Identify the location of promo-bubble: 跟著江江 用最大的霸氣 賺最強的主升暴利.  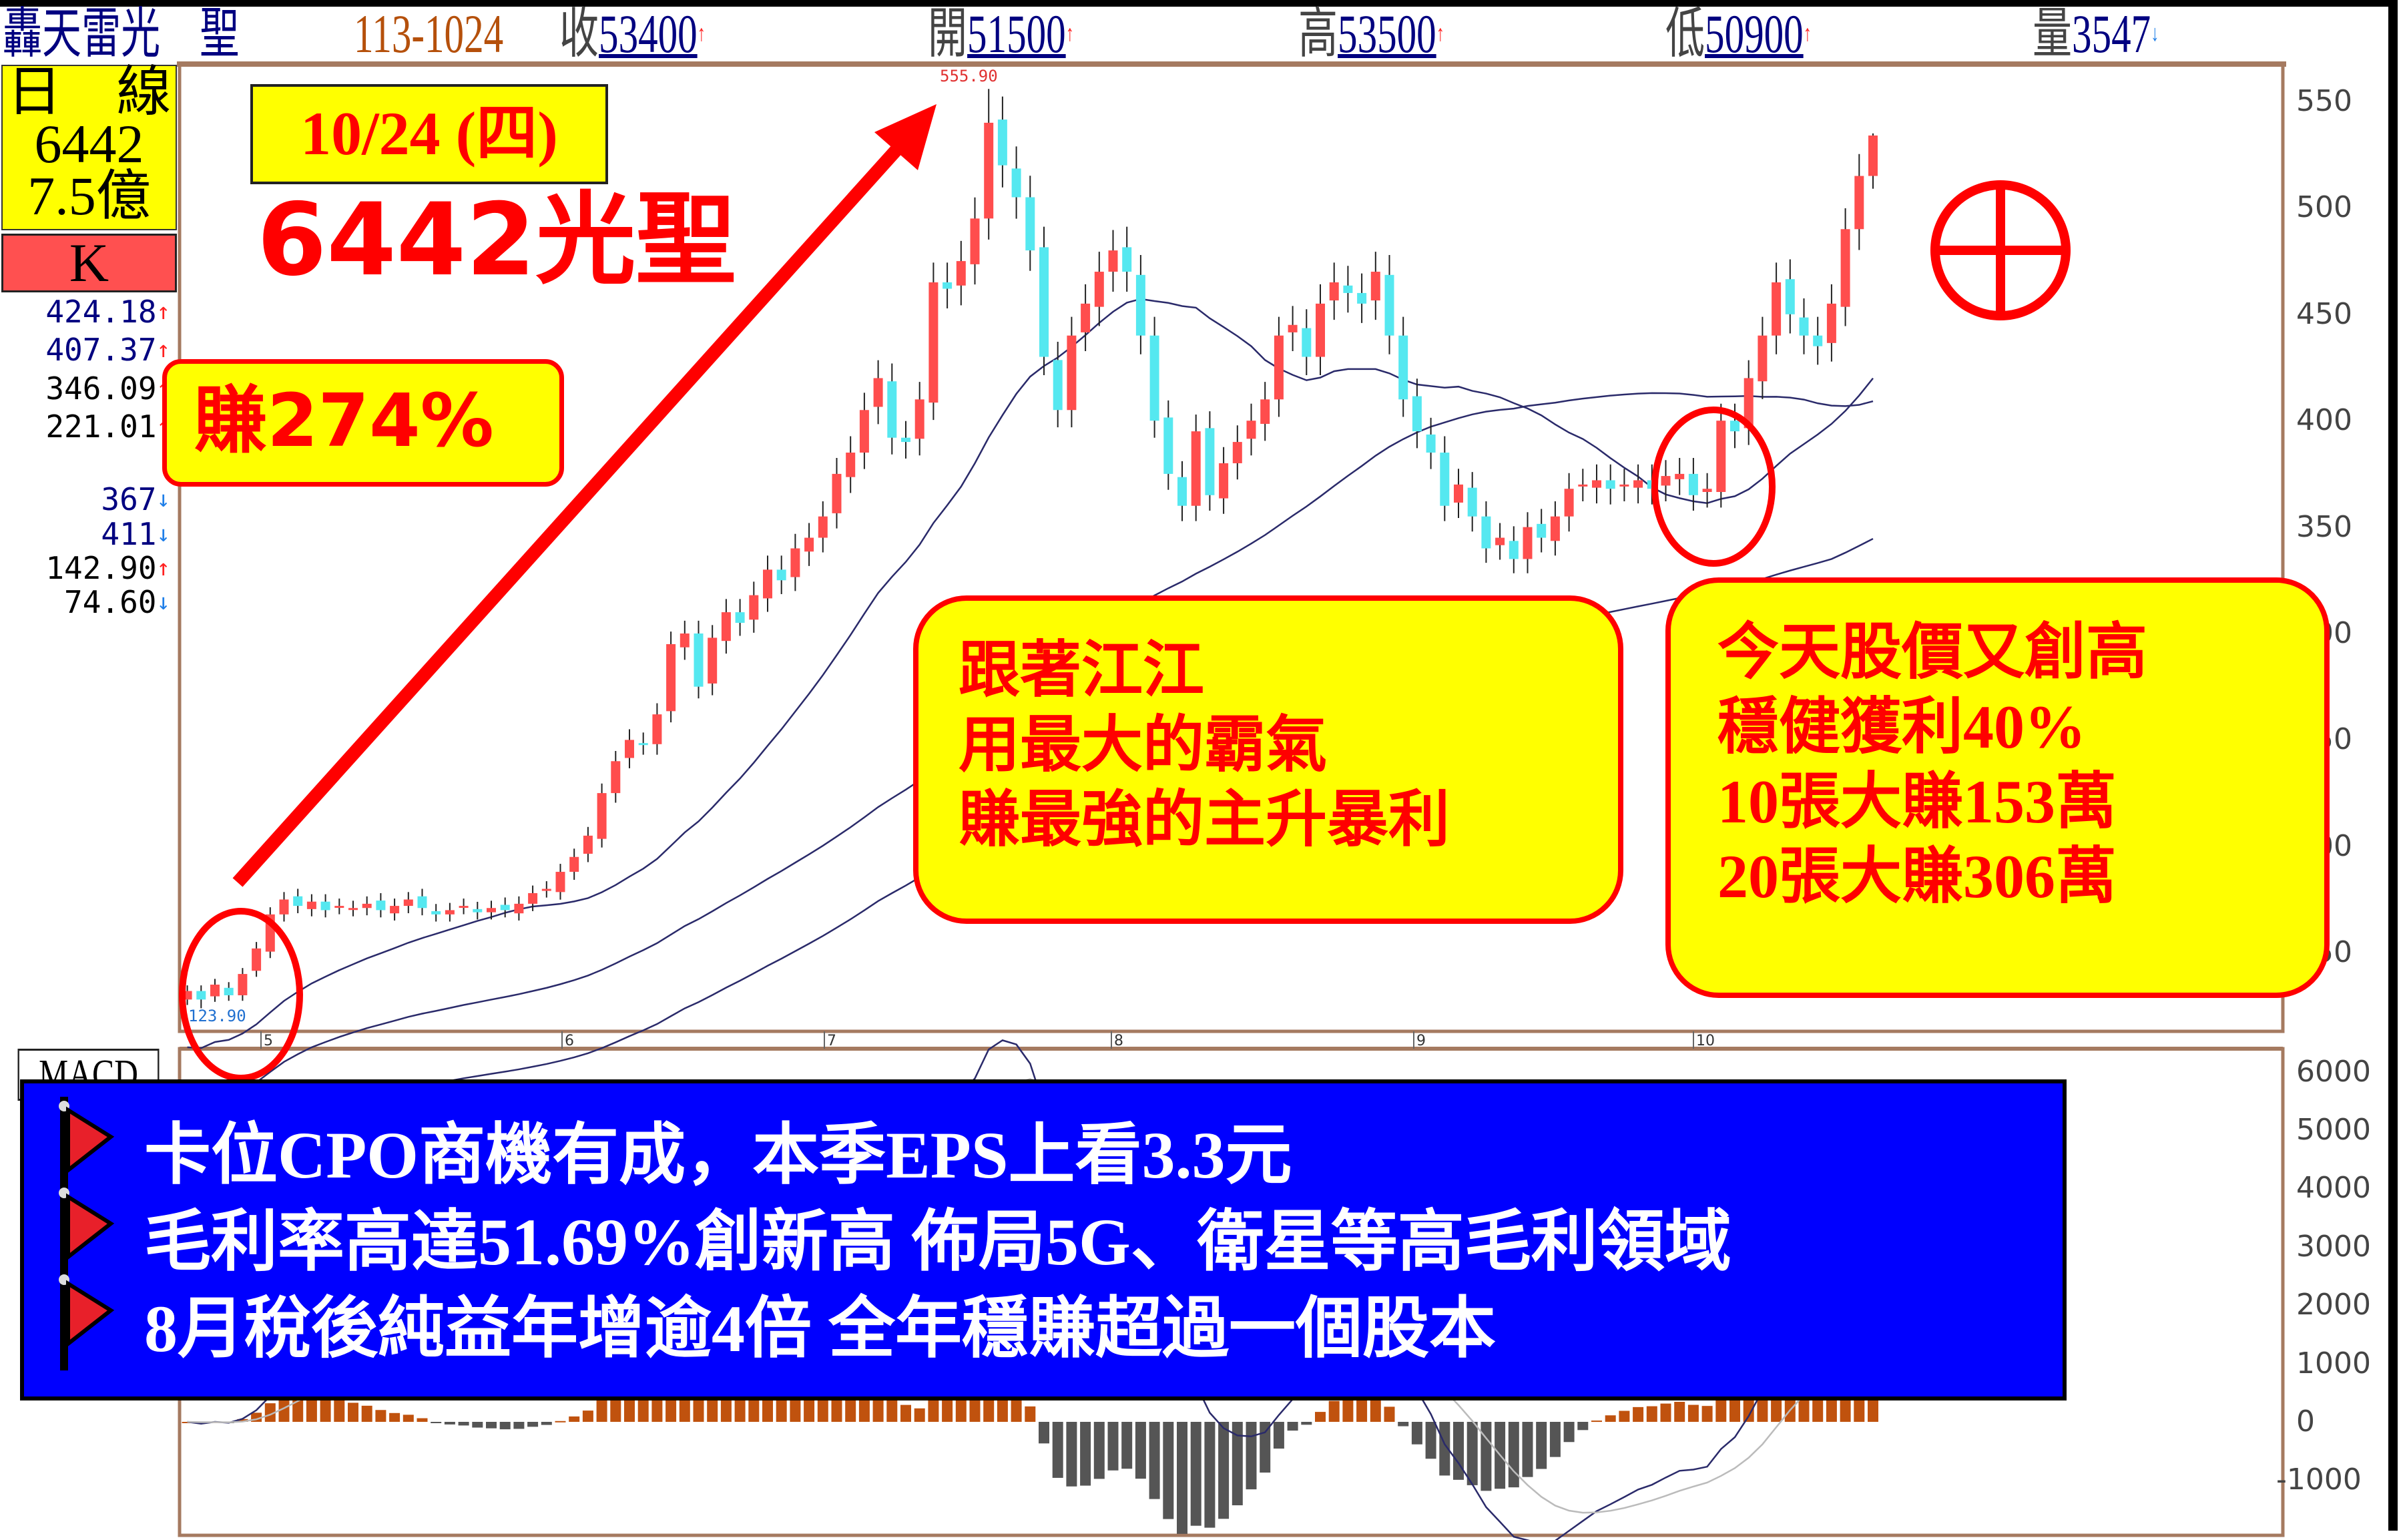
(1268, 760).